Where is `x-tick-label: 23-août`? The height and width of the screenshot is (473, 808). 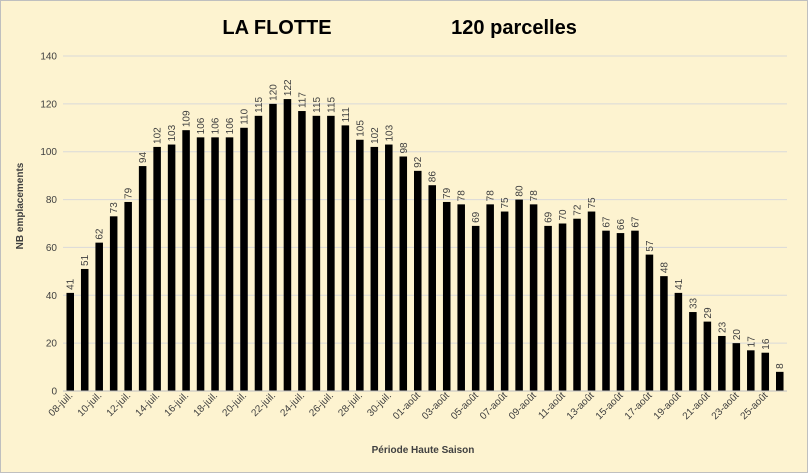
x-tick-label: 23-août is located at coordinates (726, 406).